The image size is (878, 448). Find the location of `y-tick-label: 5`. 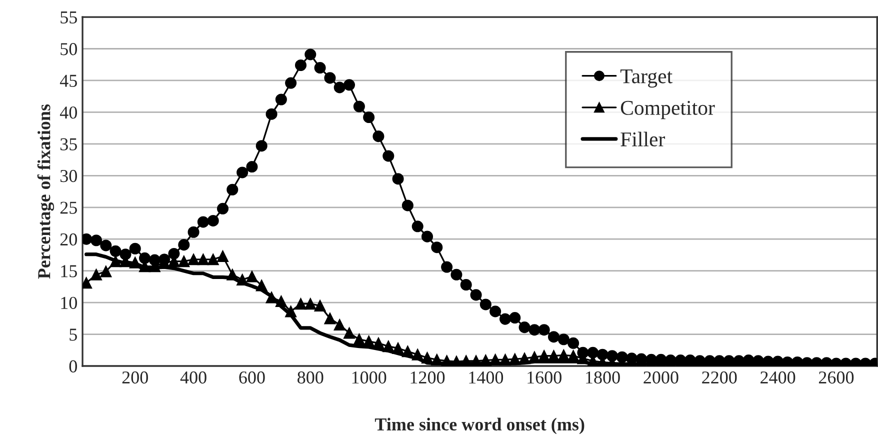

y-tick-label: 5 is located at coordinates (73, 334).